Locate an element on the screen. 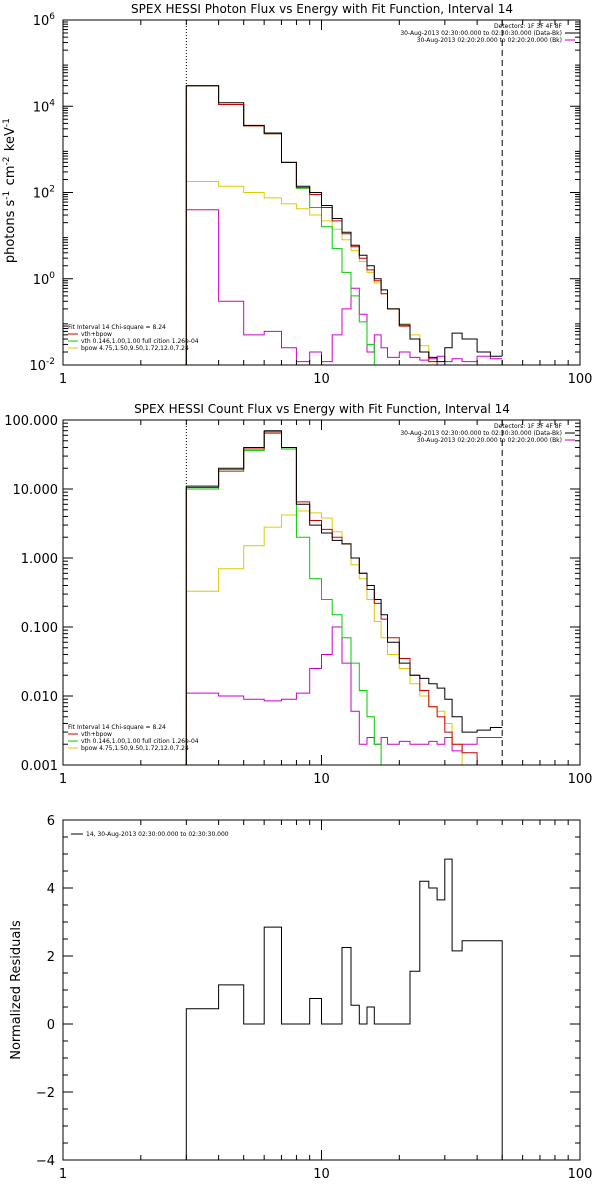  y-tick-label: 10² is located at coordinates (44, 193).